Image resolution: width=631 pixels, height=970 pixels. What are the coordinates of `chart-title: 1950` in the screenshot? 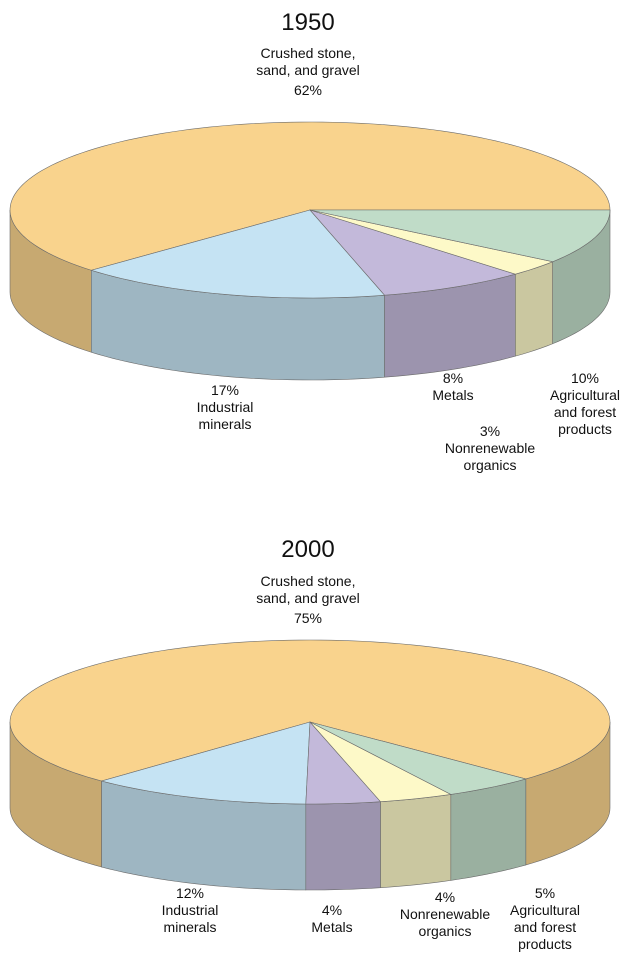 It's located at (307, 22).